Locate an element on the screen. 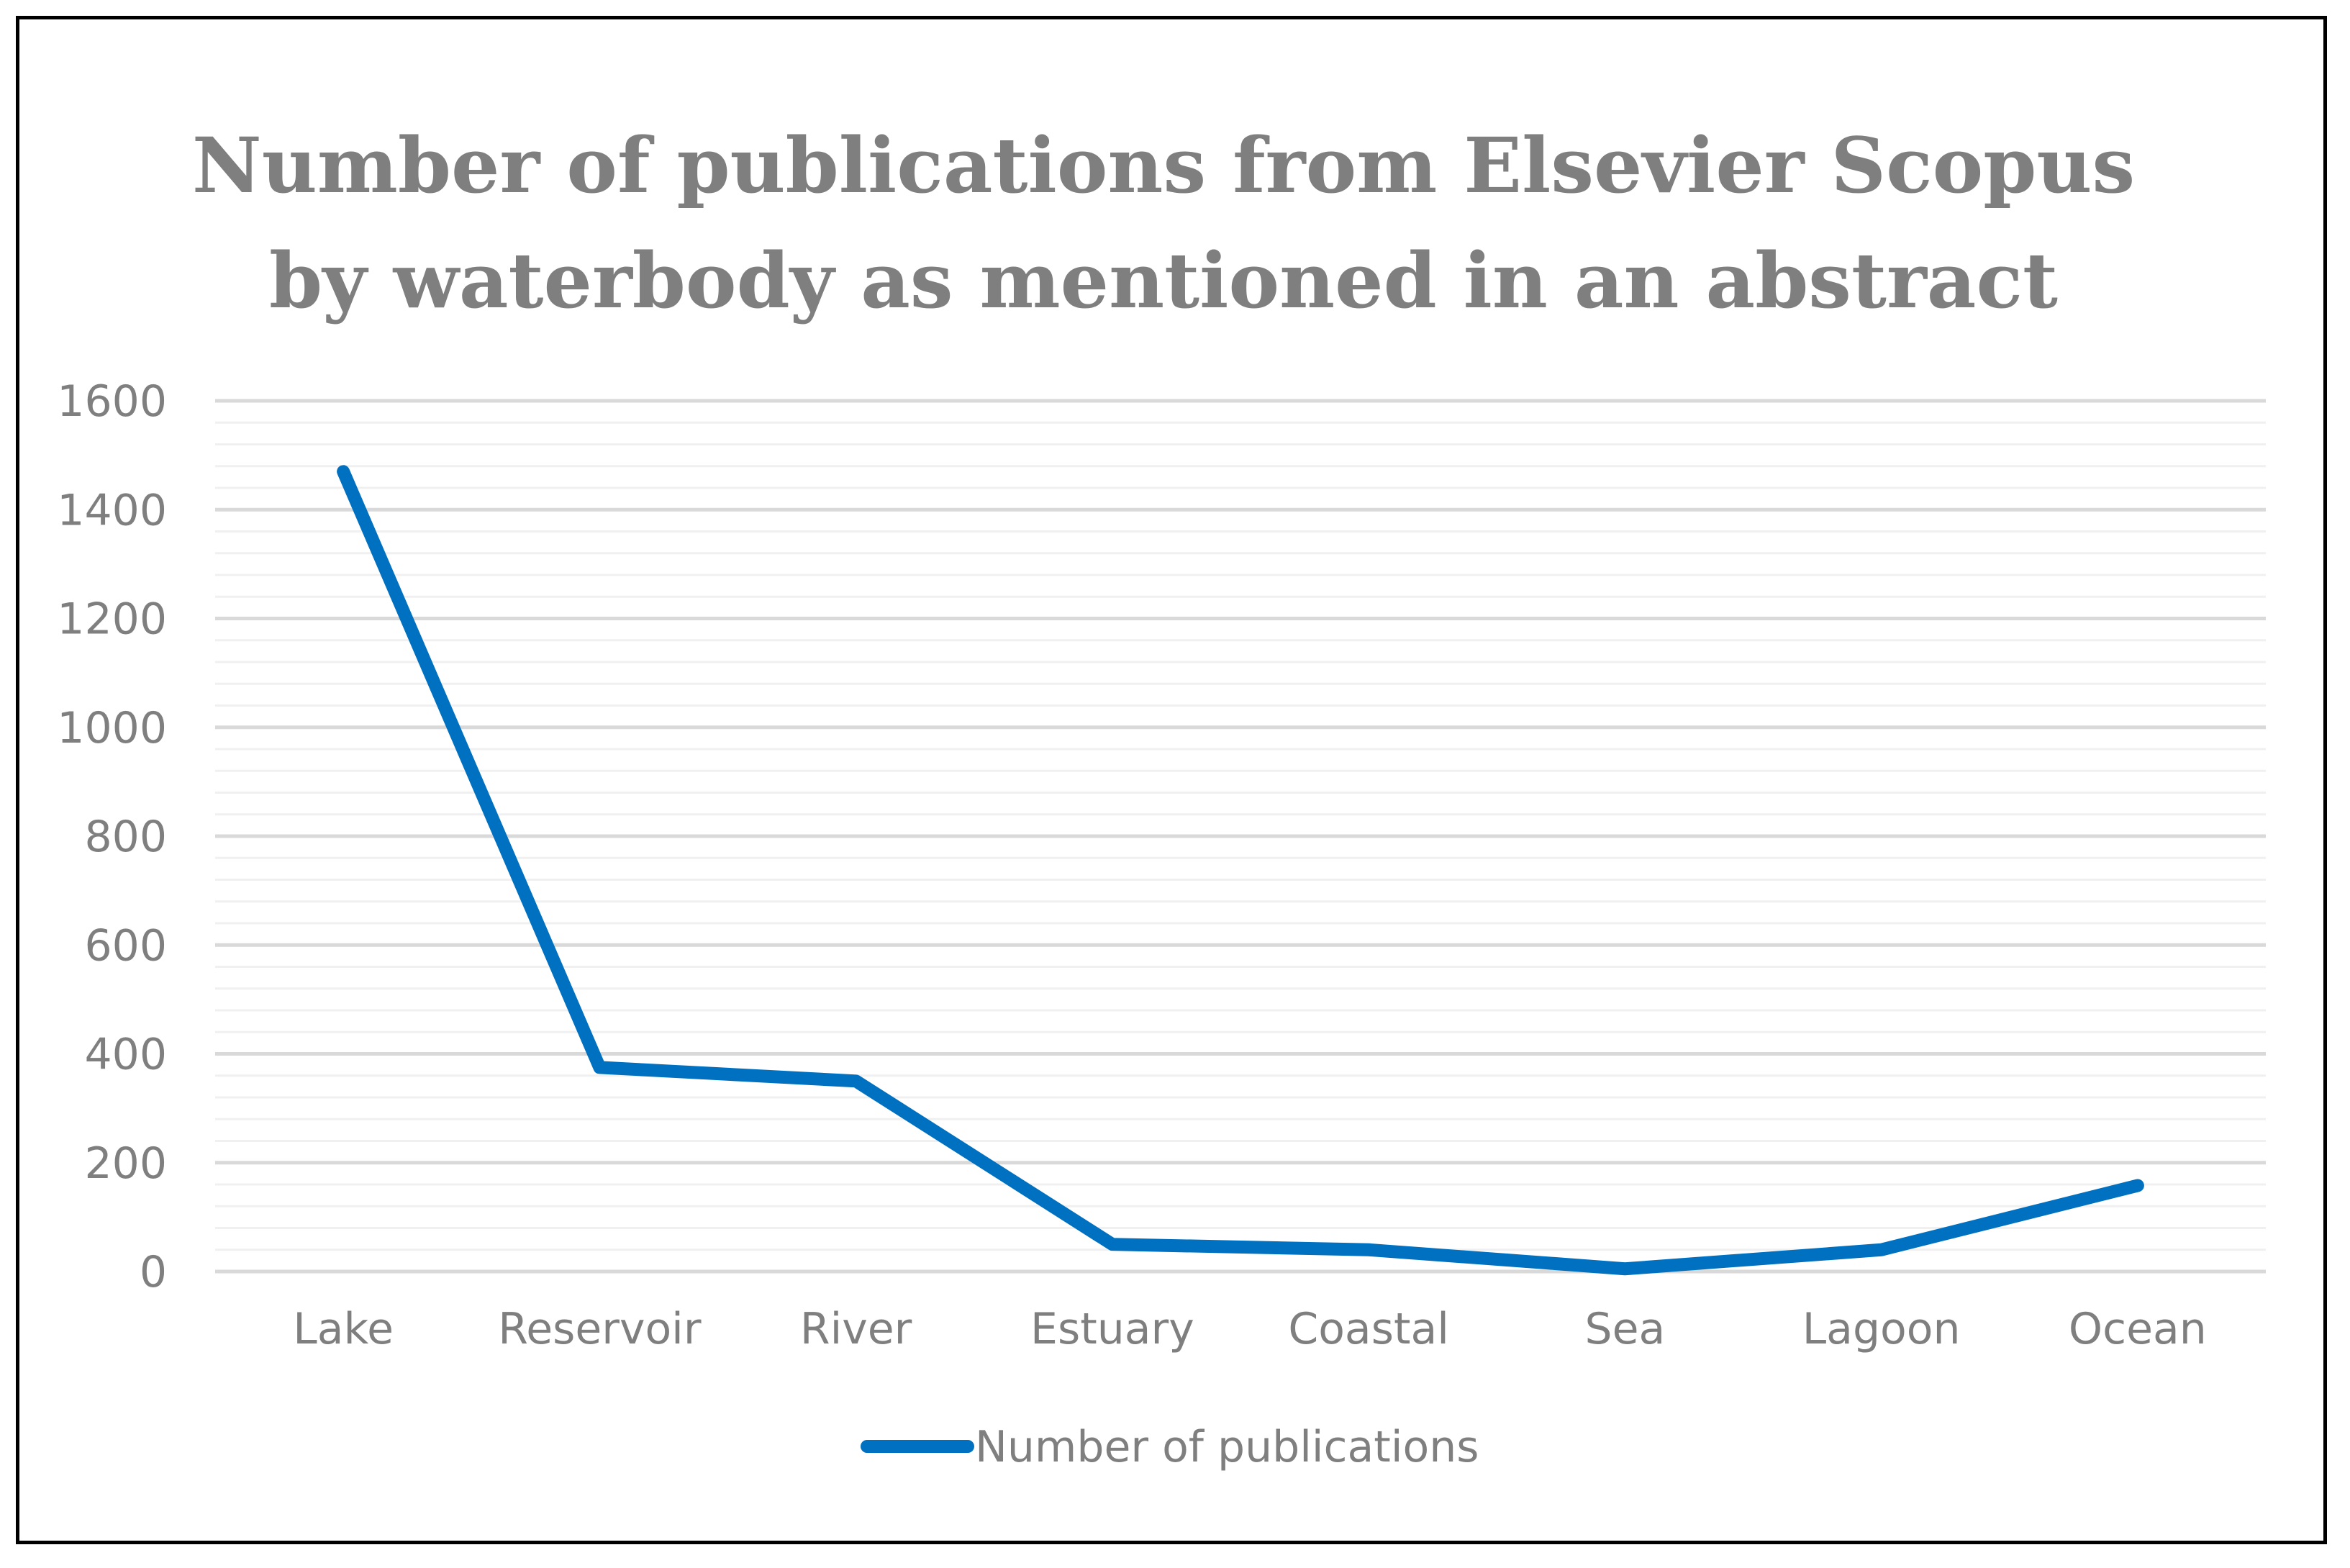 The height and width of the screenshot is (1568, 2350). x-tick-label-estuary: Estuary is located at coordinates (1112, 1329).